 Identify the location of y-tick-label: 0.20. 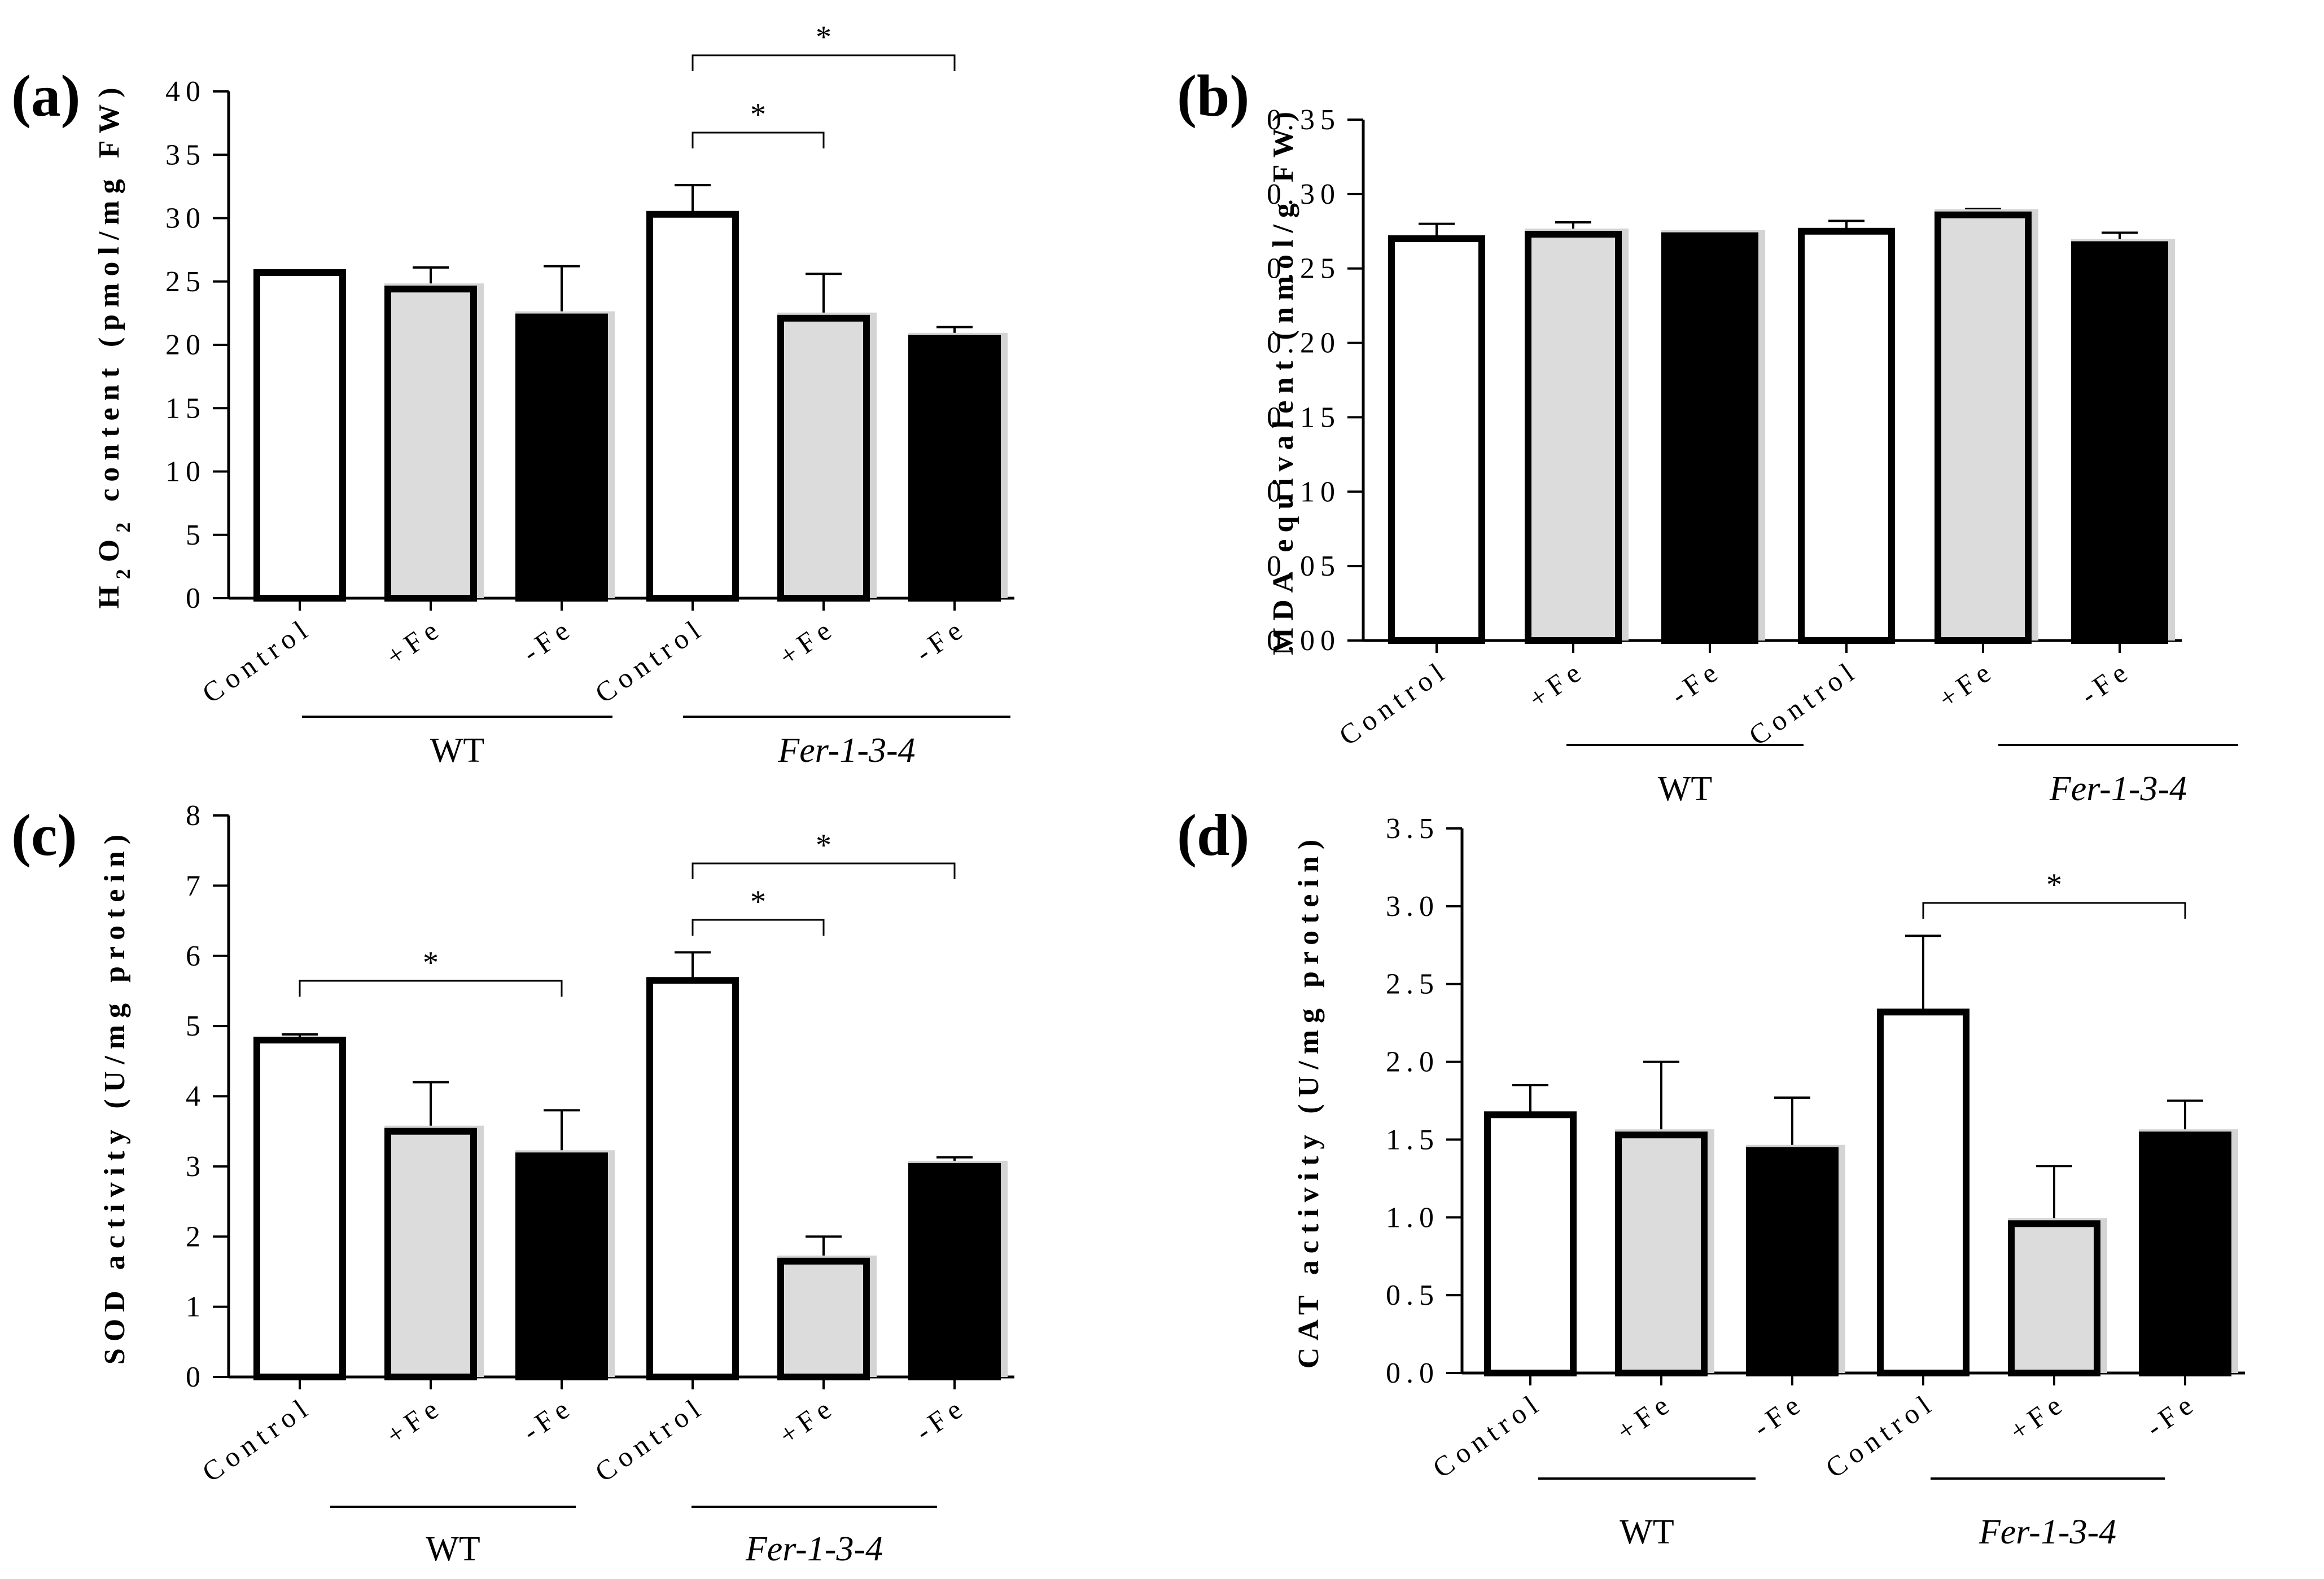
(1304, 343).